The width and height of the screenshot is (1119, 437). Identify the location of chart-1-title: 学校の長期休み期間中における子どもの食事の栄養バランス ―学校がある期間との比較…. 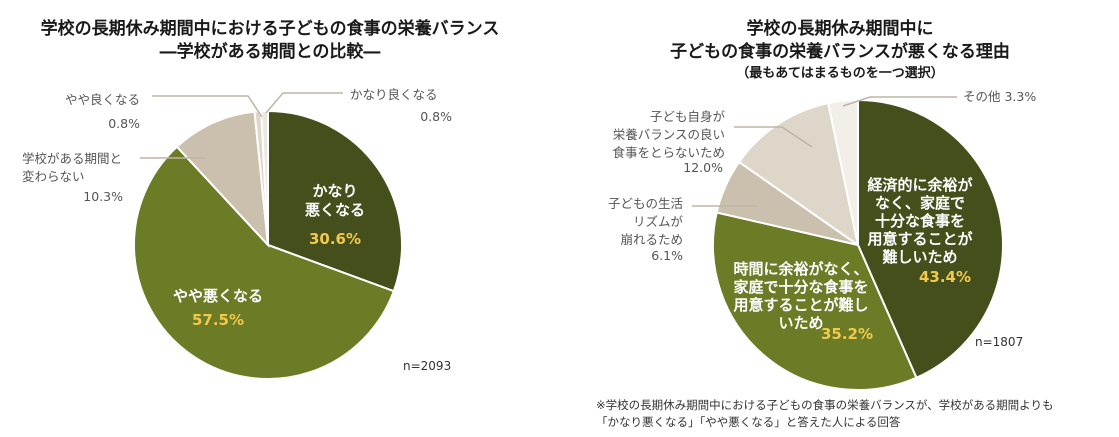
(270, 41).